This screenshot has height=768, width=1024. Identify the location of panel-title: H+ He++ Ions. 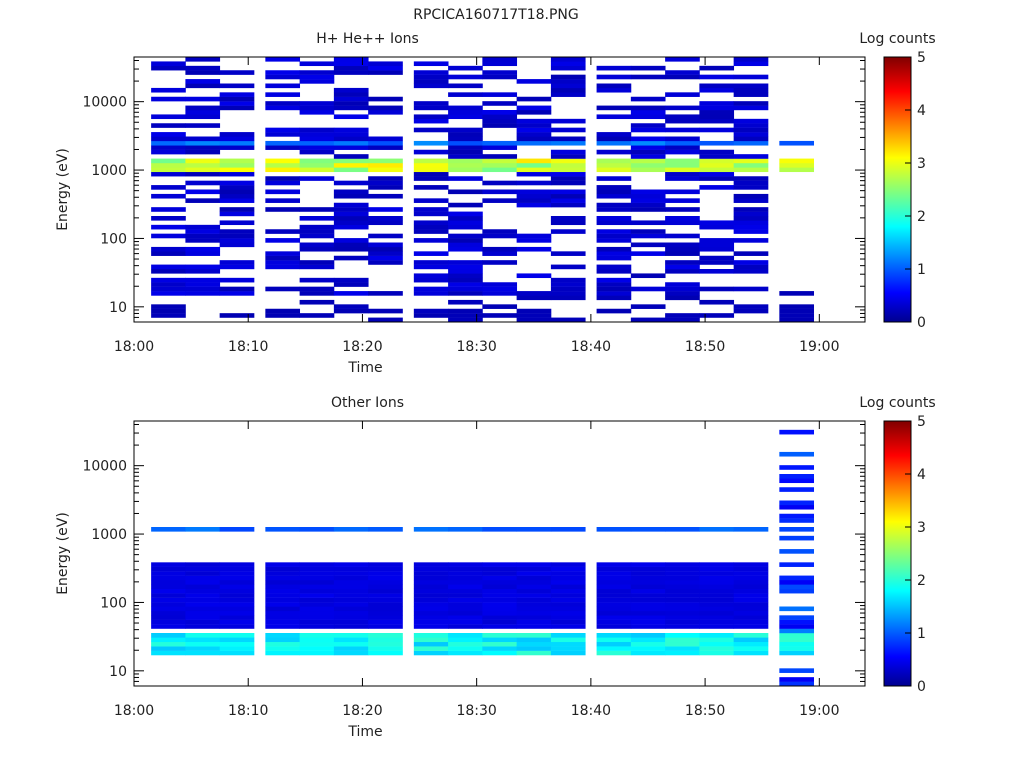
(367, 39).